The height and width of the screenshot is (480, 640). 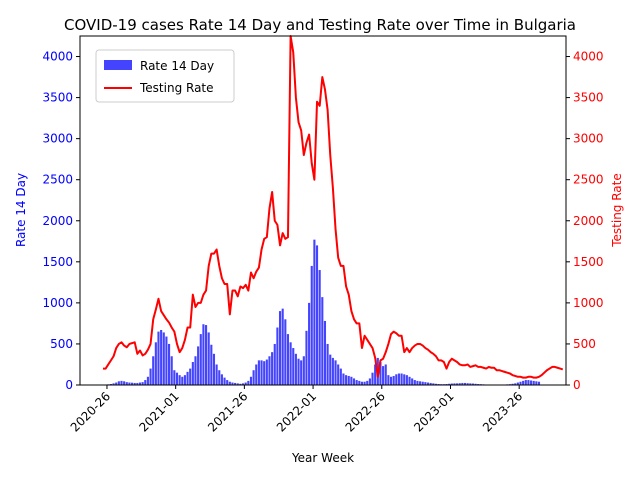 I want to click on left-y-tick-label: 3500, so click(x=57, y=98).